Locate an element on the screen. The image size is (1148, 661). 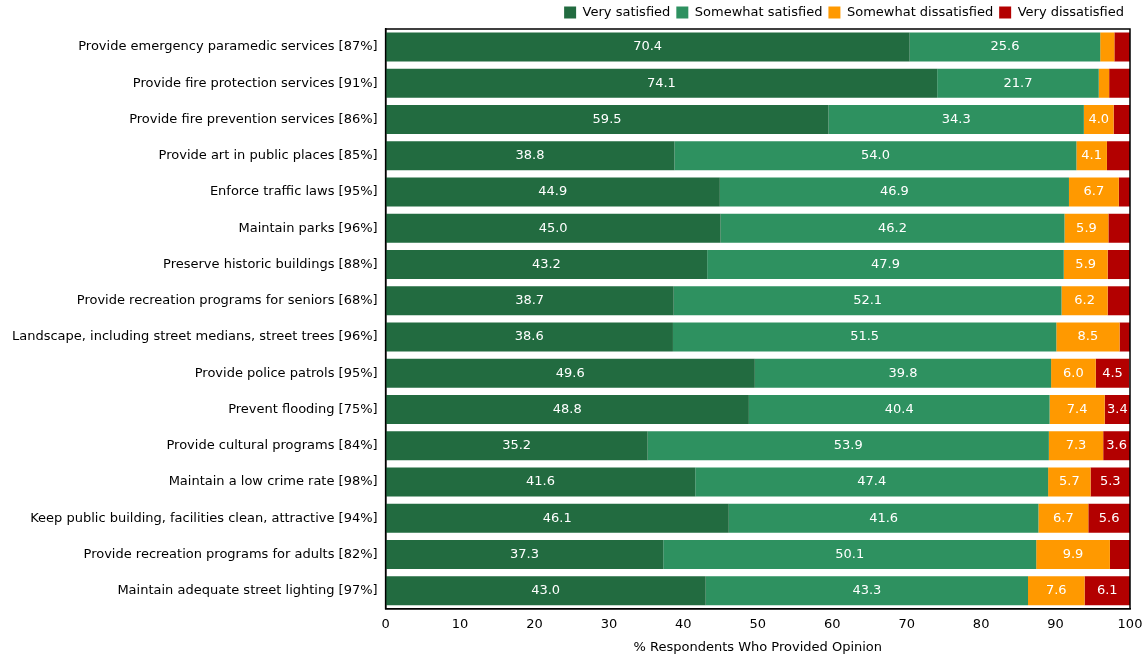
data-label: 38.6 is located at coordinates (529, 336).